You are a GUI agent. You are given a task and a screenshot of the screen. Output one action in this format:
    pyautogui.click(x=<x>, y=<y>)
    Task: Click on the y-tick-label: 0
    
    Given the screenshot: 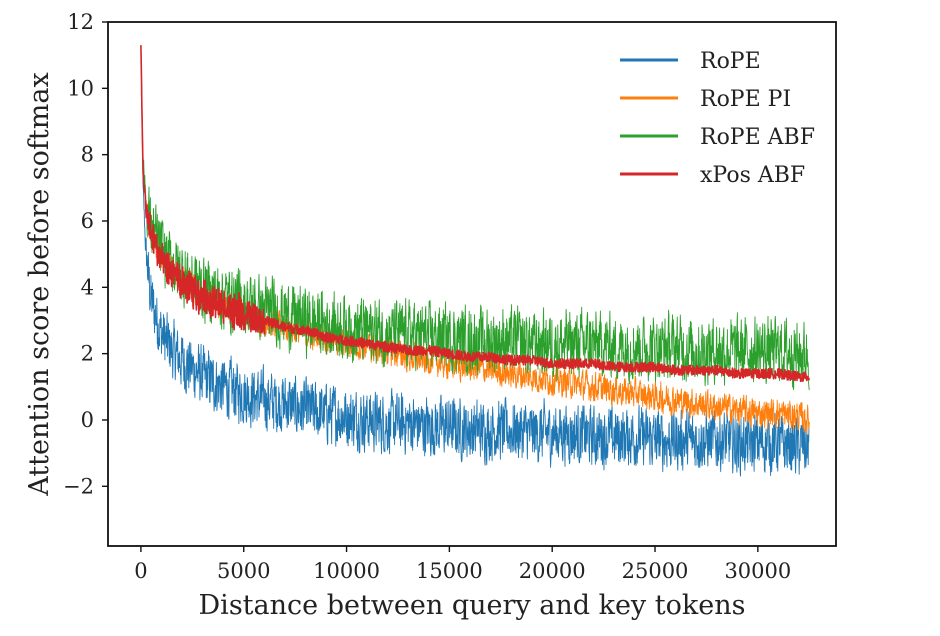 What is the action you would take?
    pyautogui.click(x=87, y=420)
    